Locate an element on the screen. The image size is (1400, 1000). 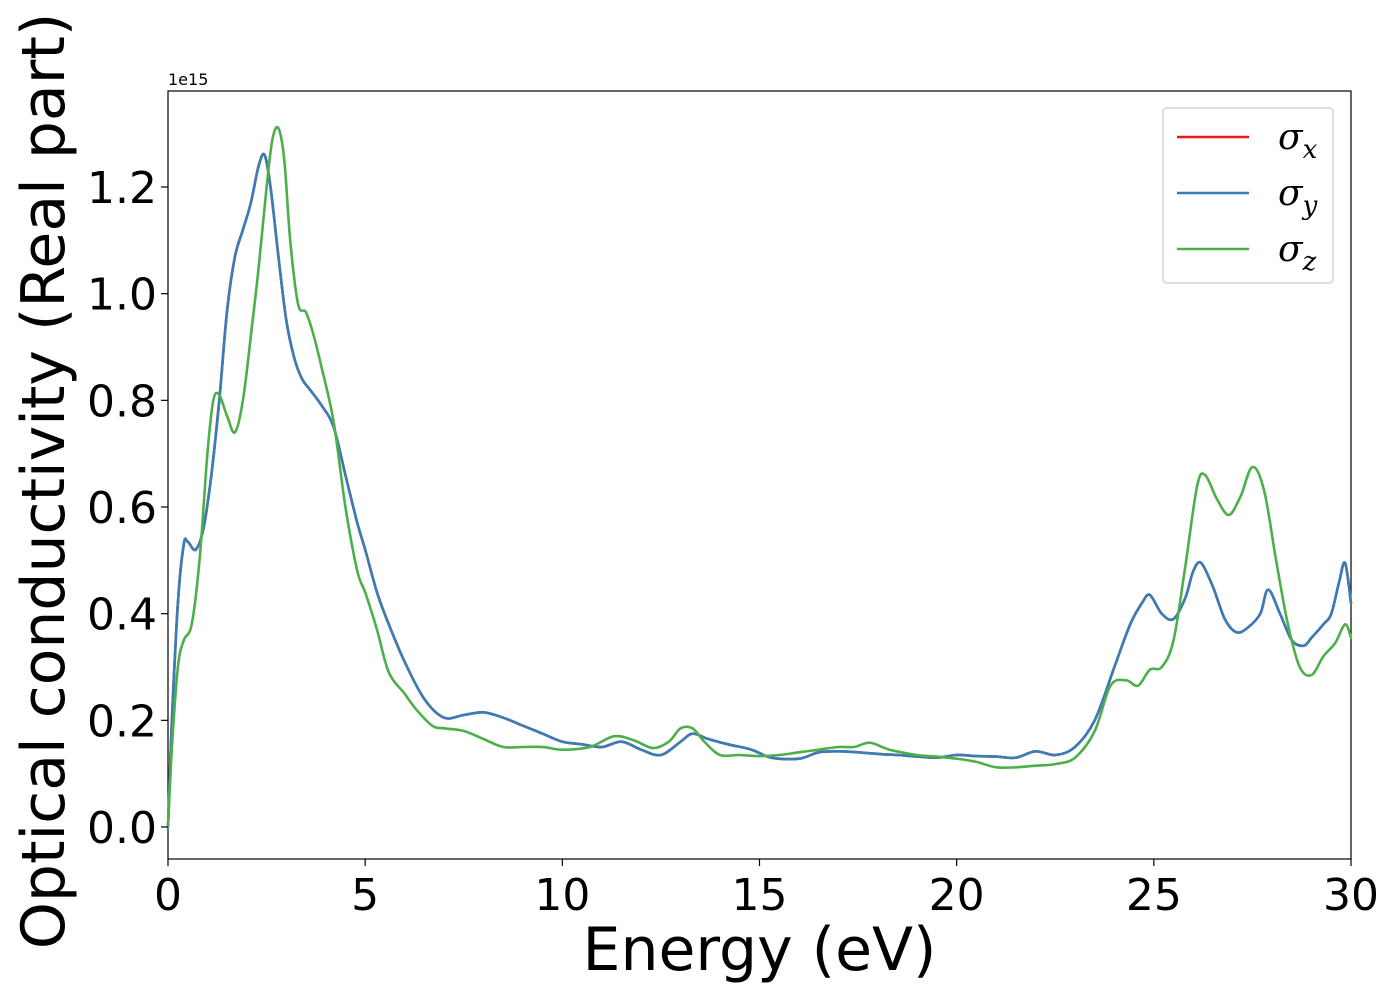
legend: σx σy σz is located at coordinates (1248, 195).